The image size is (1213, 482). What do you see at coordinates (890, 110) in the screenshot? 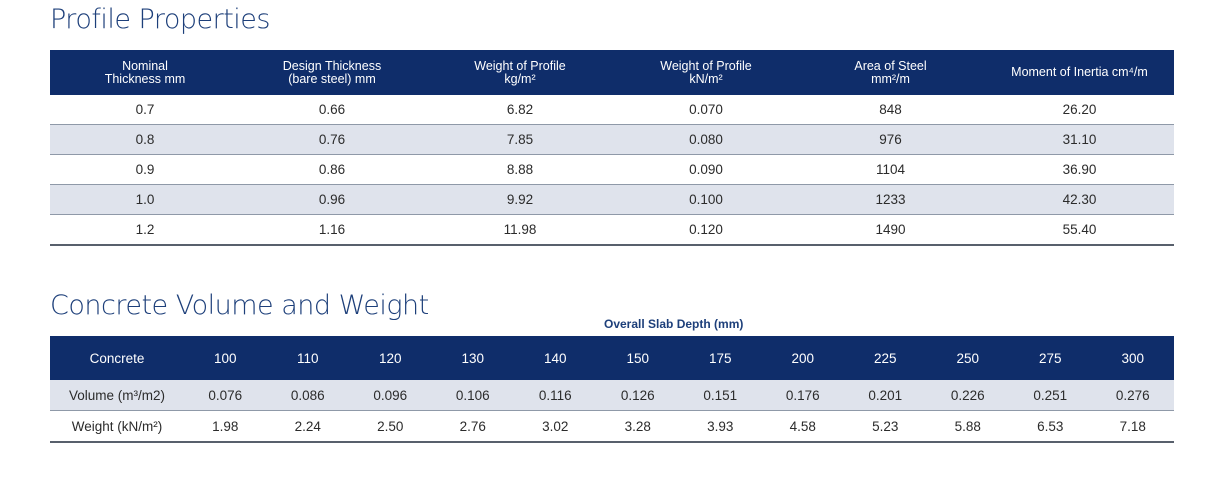
I see `table-cell: 848` at bounding box center [890, 110].